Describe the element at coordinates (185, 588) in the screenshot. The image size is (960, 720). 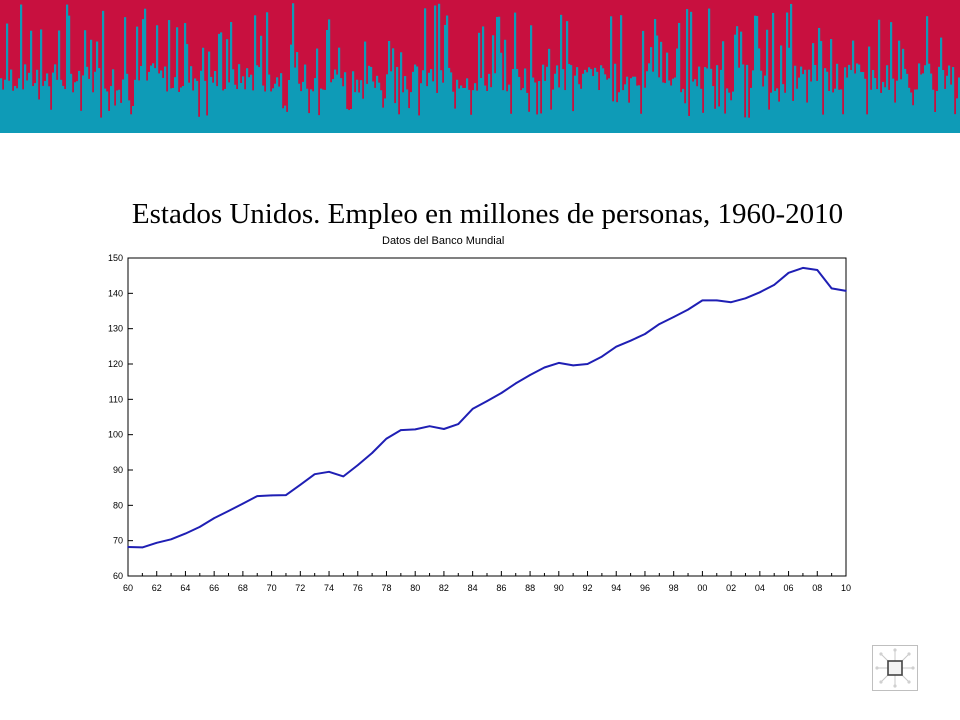
I see `x-tick-label: 64` at that location.